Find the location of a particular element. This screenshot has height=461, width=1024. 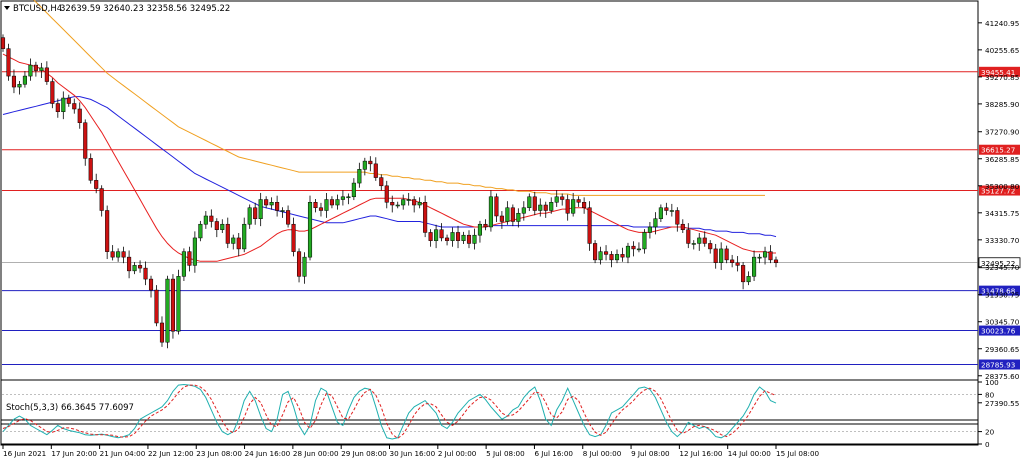

price-tick-label: 36285.85 is located at coordinates (1002, 159).